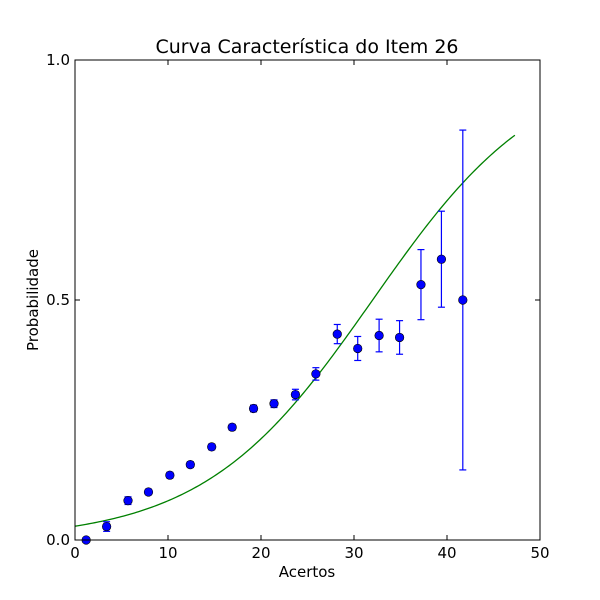  Describe the element at coordinates (306, 47) in the screenshot. I see `chart-title: Curva Característica do Item 26` at that location.